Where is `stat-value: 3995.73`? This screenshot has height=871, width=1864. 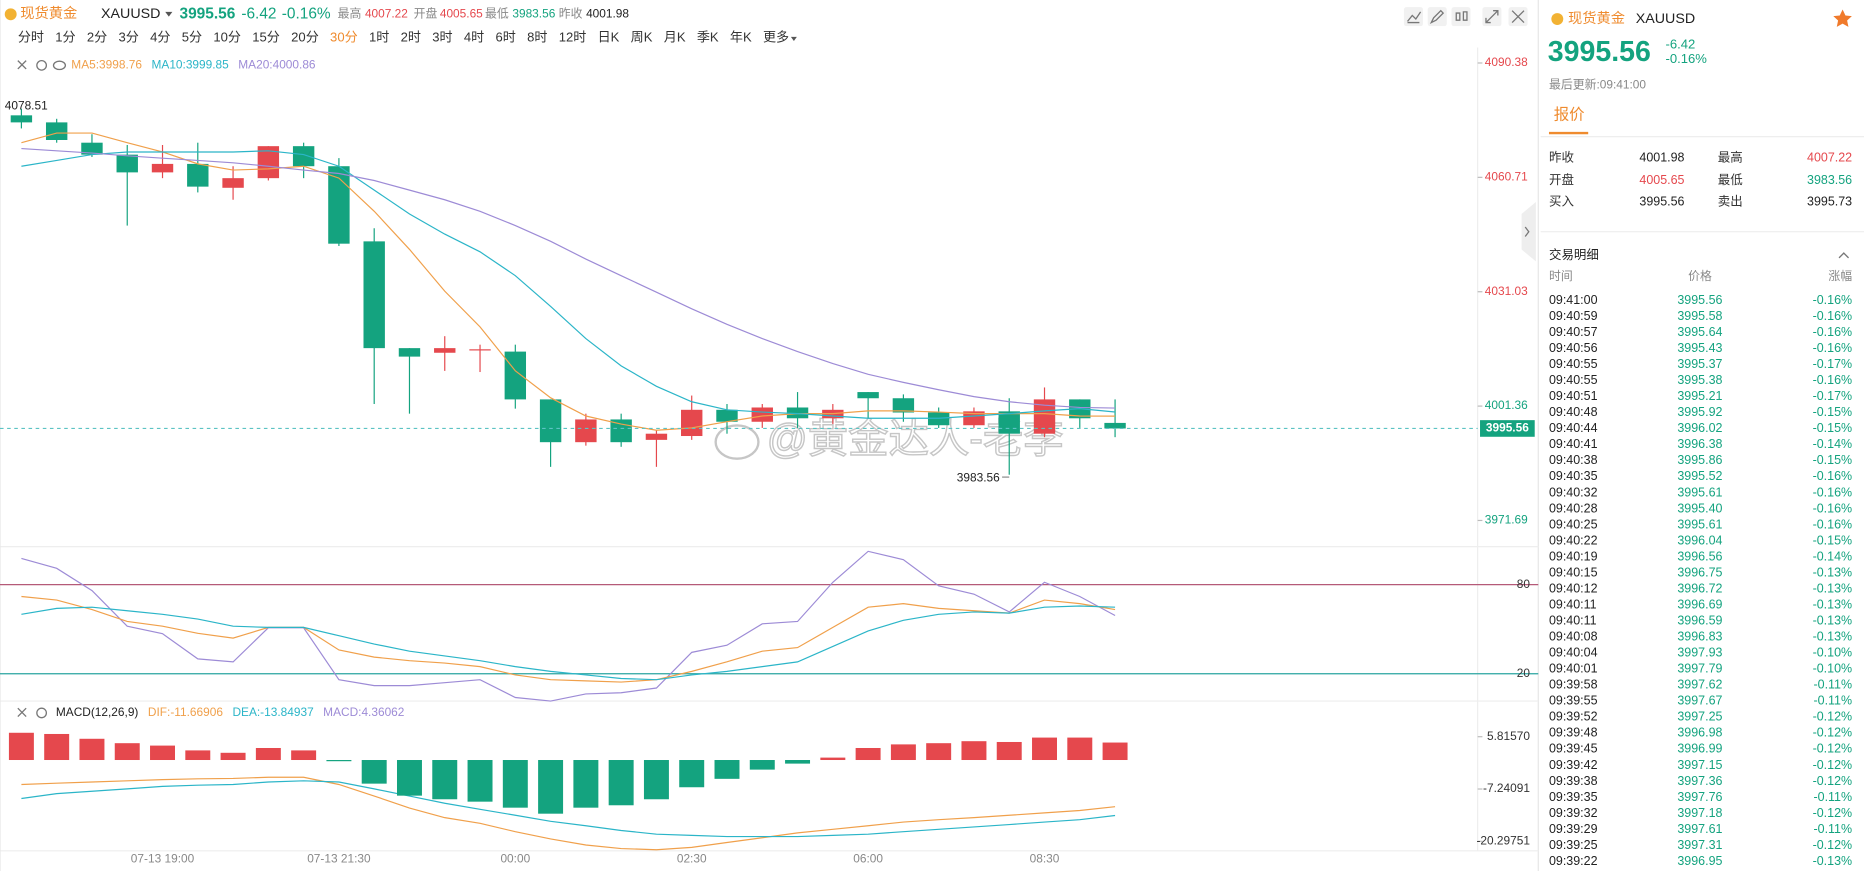 stat-value: 3995.73 is located at coordinates (1829, 201).